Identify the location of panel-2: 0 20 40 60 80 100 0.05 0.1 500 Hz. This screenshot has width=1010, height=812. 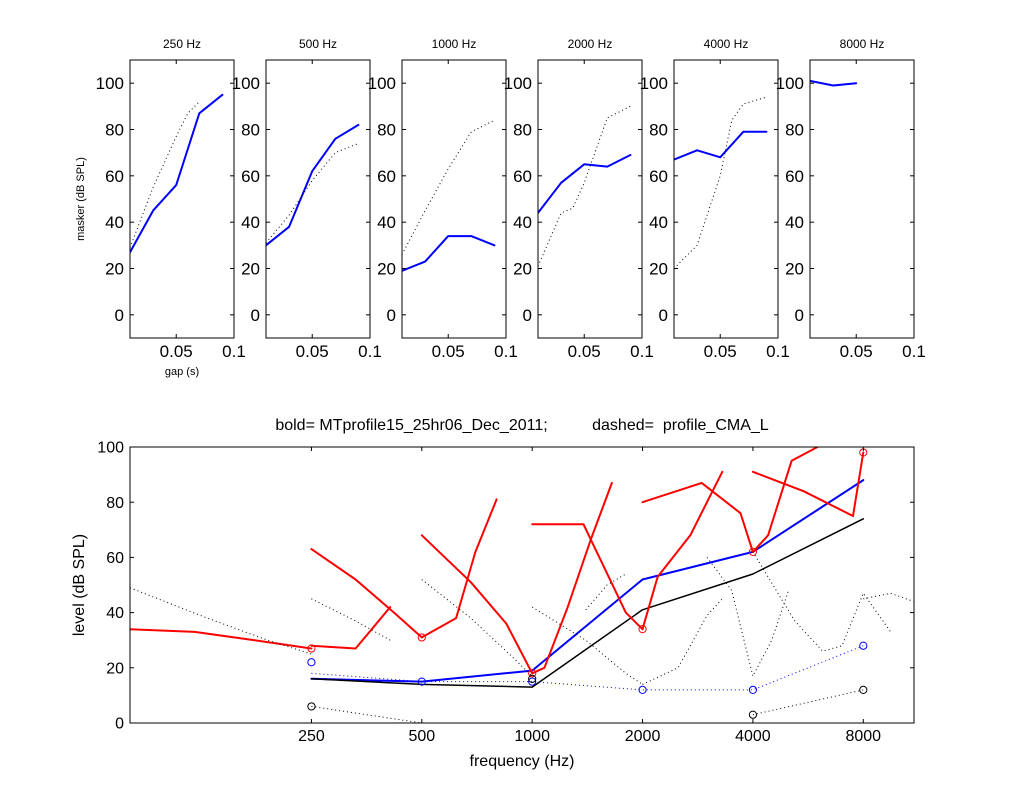
(307, 199).